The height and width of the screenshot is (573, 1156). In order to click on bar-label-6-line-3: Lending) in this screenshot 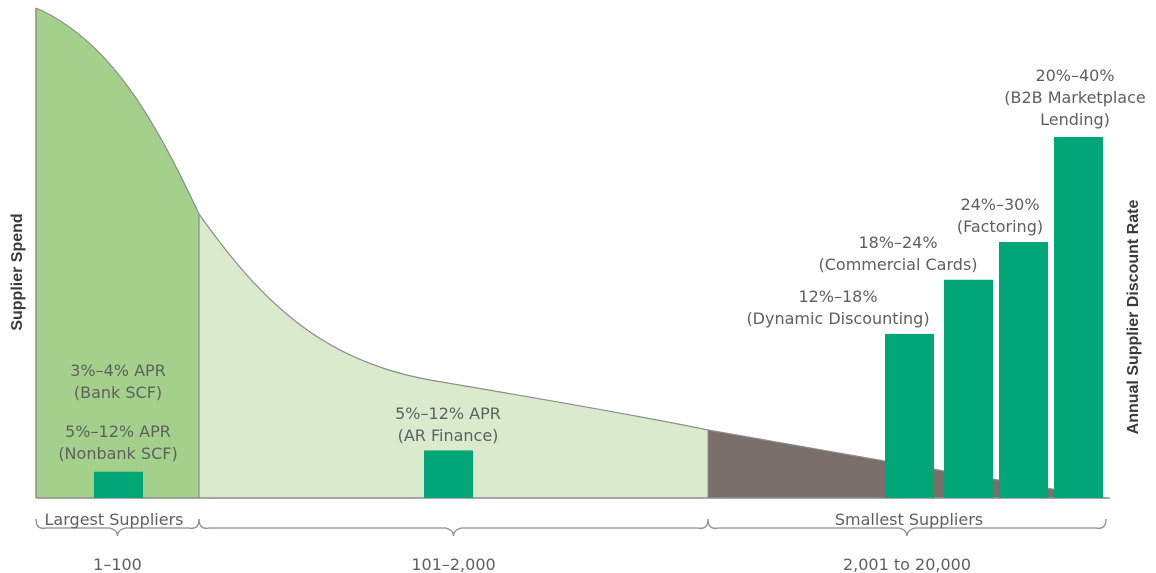, I will do `click(1075, 119)`.